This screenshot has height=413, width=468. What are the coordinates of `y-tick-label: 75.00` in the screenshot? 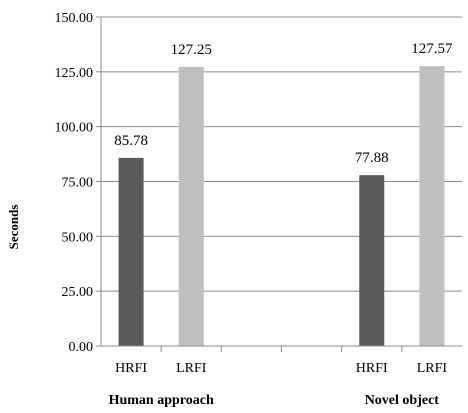 It's located at (78, 183).